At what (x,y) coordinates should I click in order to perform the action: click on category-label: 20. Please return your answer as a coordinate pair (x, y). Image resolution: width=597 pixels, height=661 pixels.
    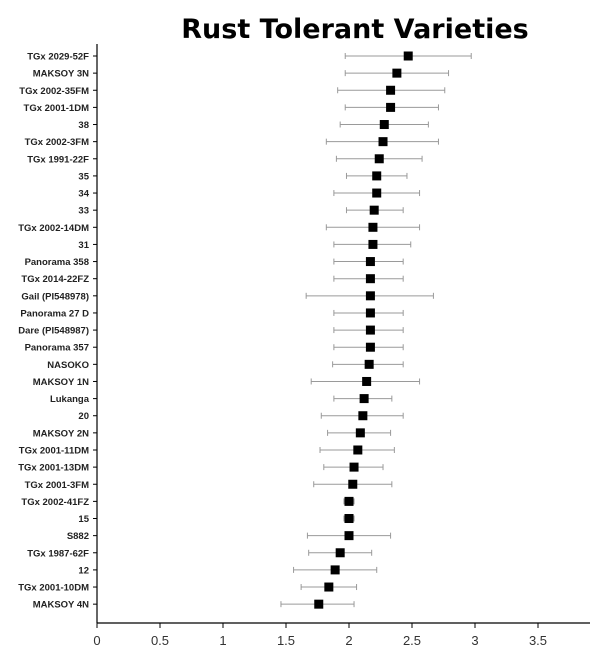
    Looking at the image, I should click on (83, 416).